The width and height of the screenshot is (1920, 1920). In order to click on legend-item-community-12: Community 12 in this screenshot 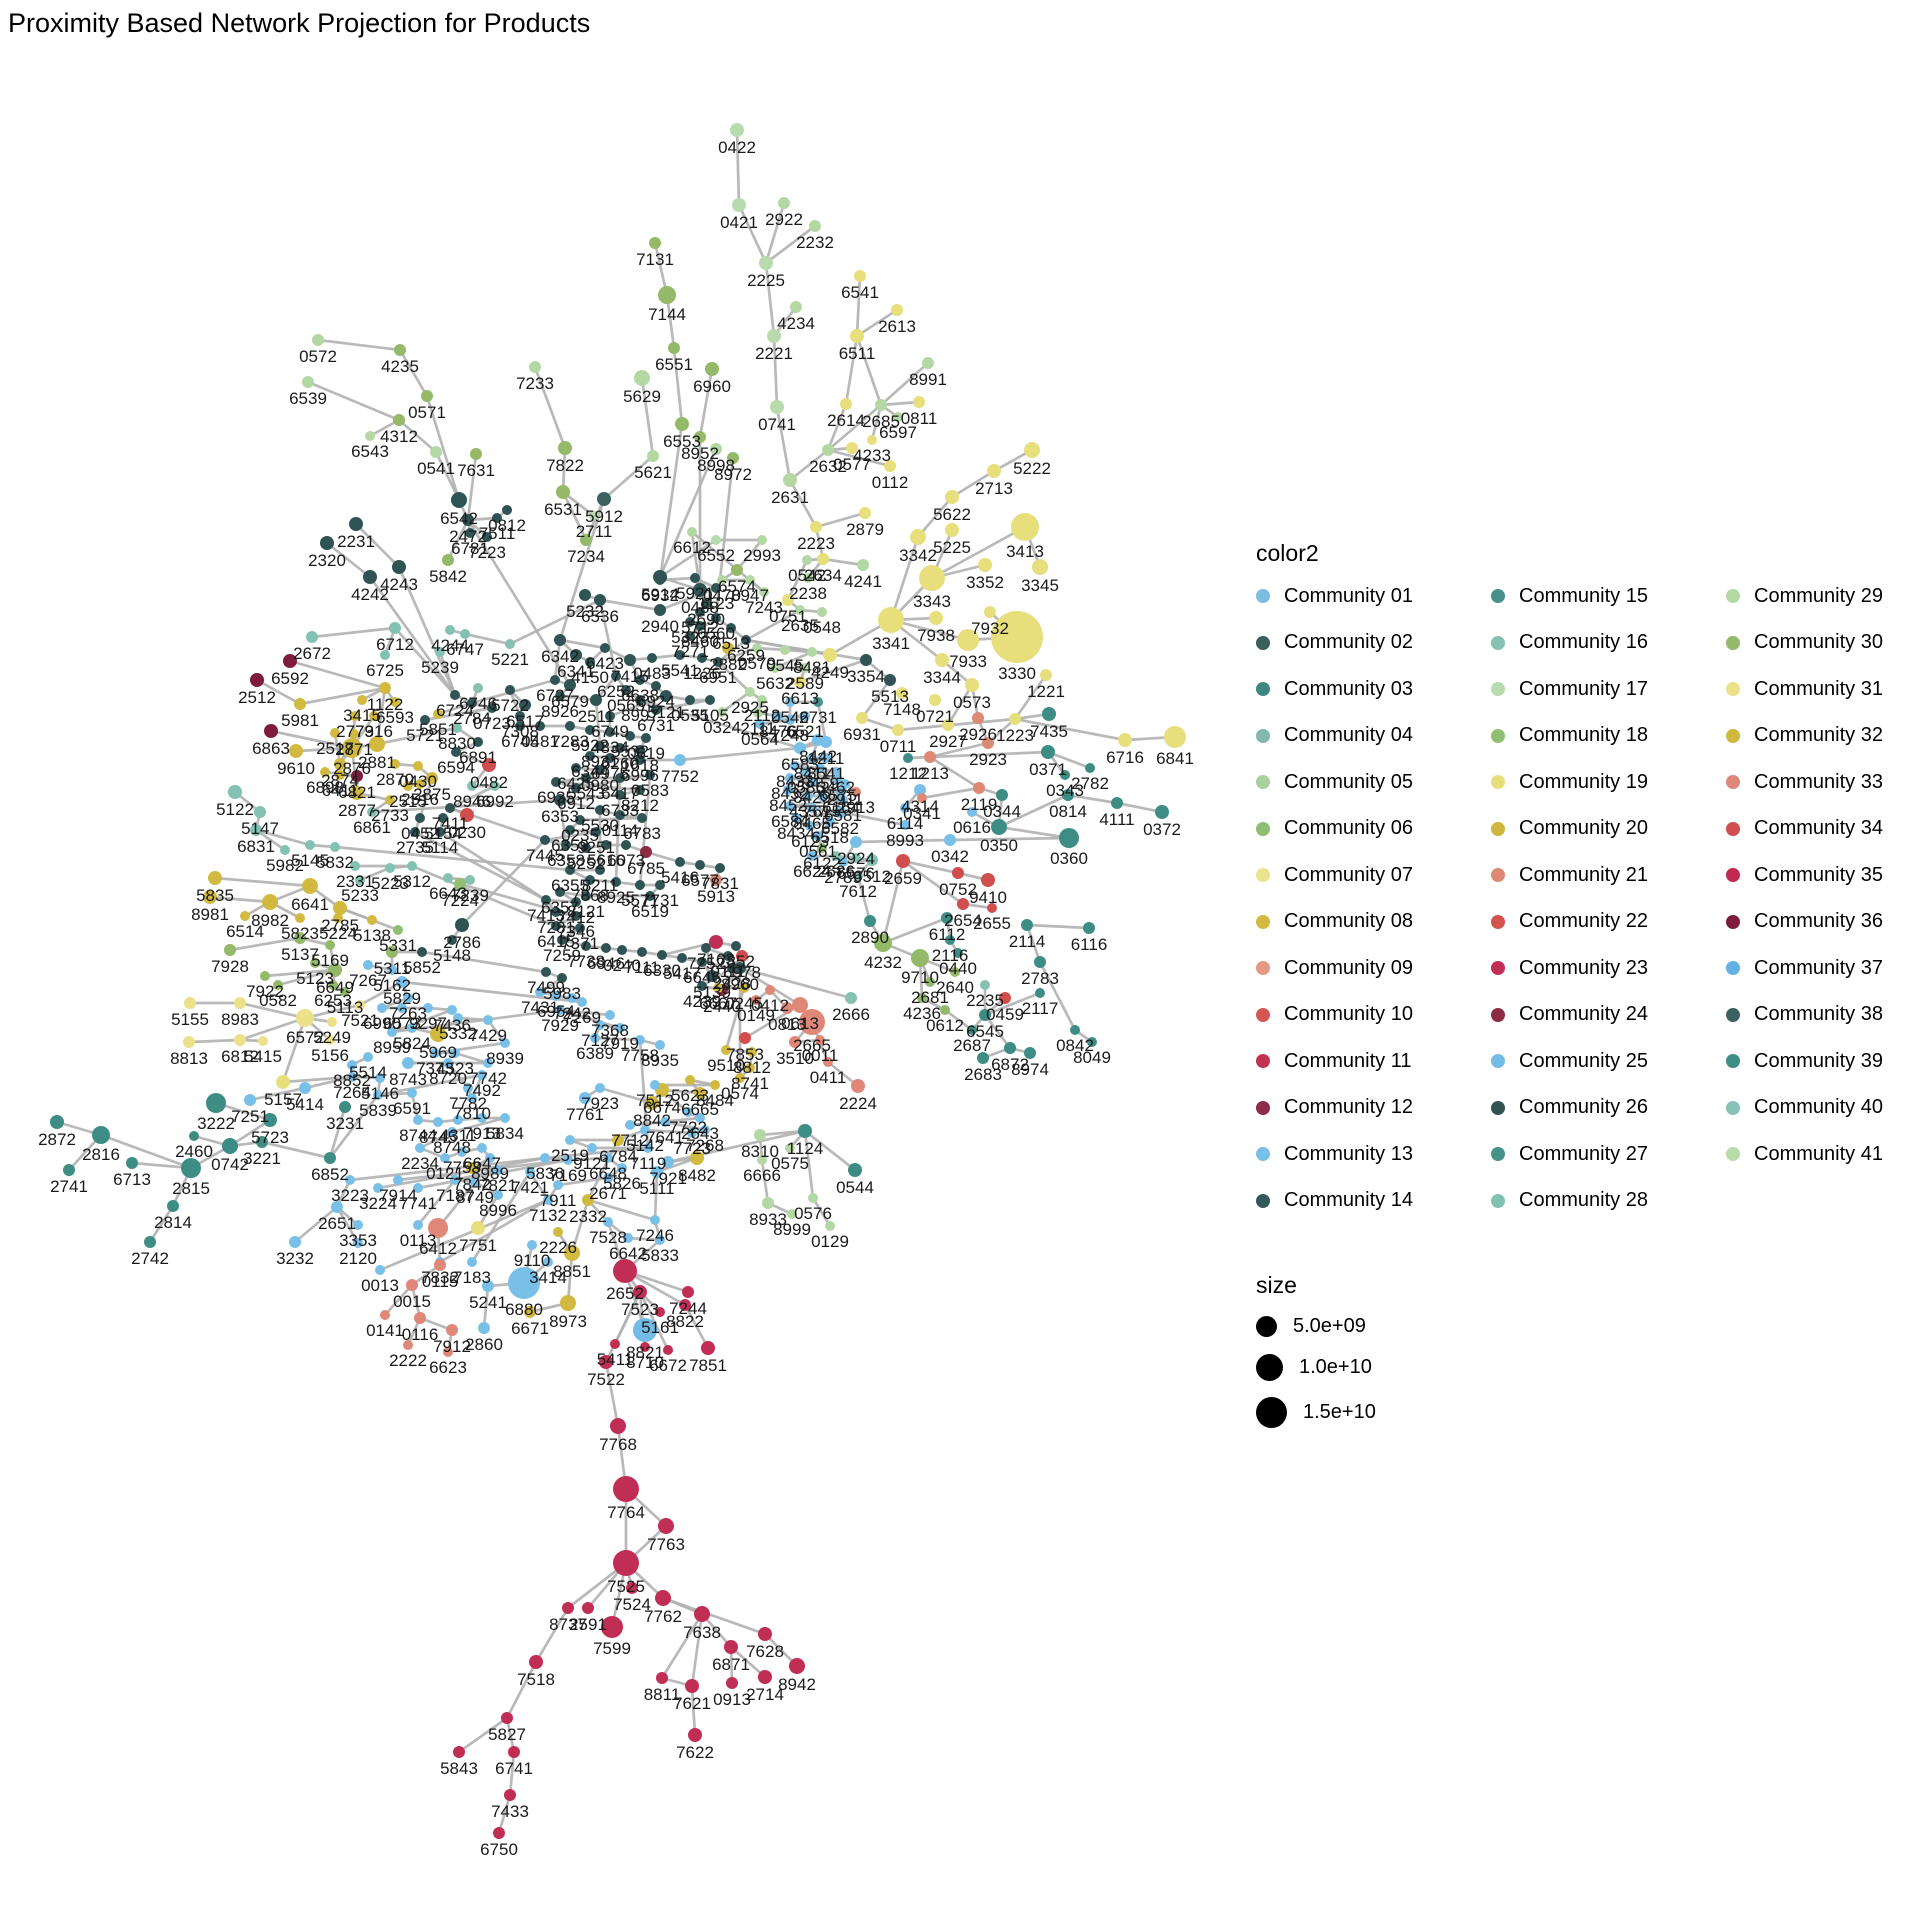, I will do `click(1334, 1108)`.